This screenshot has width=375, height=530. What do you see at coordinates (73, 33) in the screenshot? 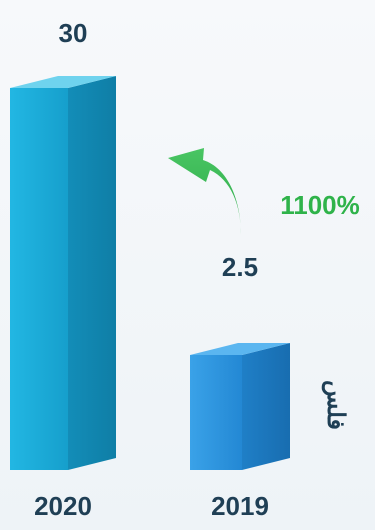
I see `value-label-2020: 30` at bounding box center [73, 33].